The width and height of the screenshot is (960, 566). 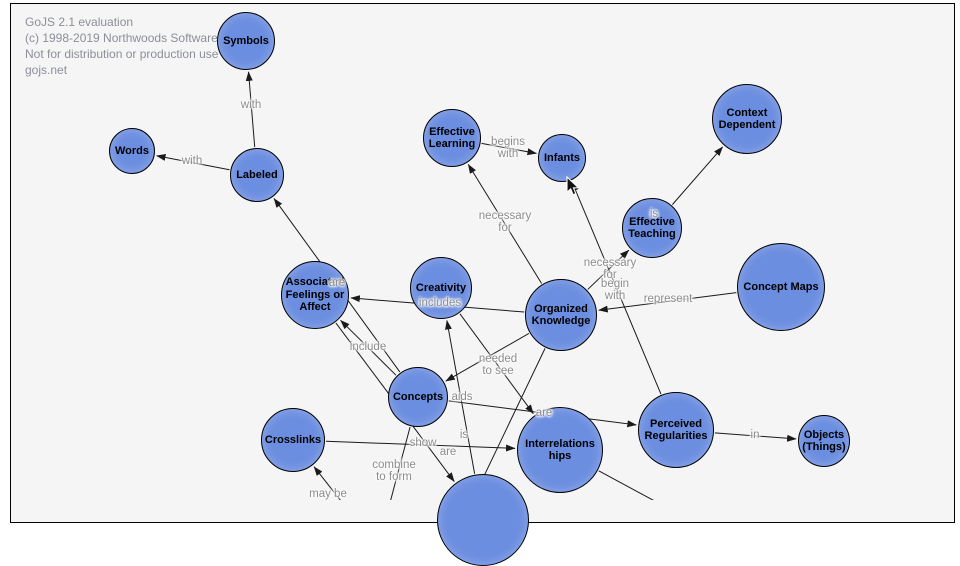 I want to click on edge-label: begin with, so click(x=615, y=290).